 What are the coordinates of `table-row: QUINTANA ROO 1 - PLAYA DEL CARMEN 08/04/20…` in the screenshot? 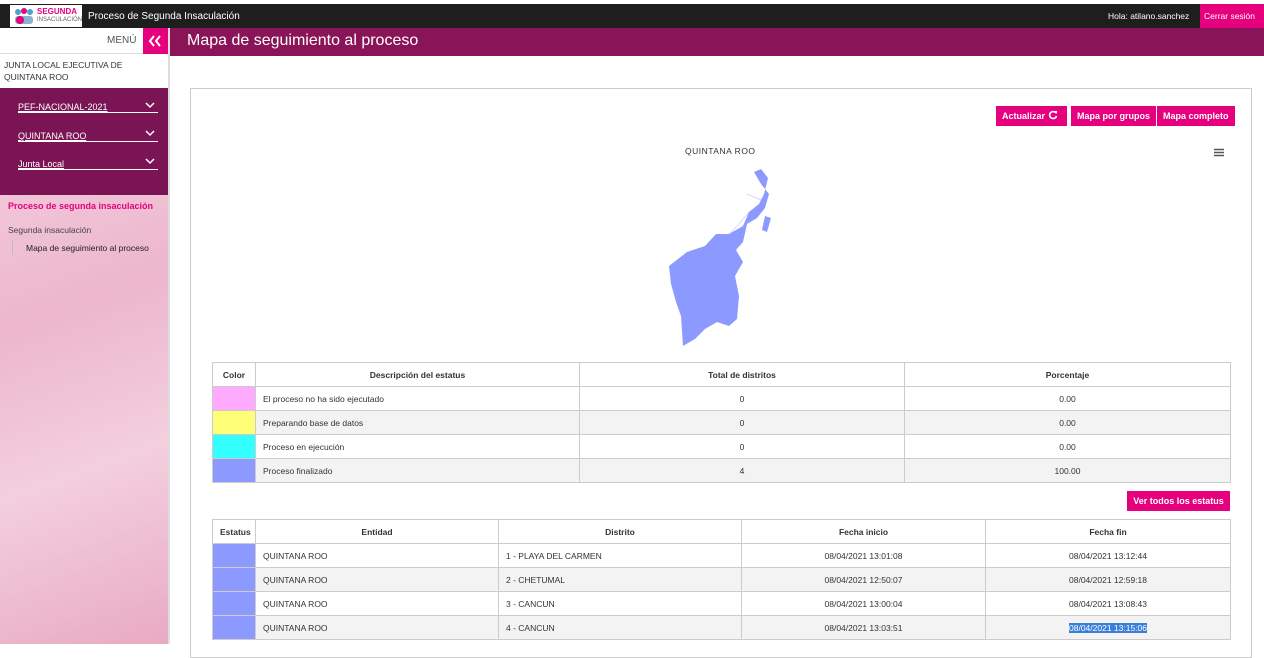 It's located at (721, 555).